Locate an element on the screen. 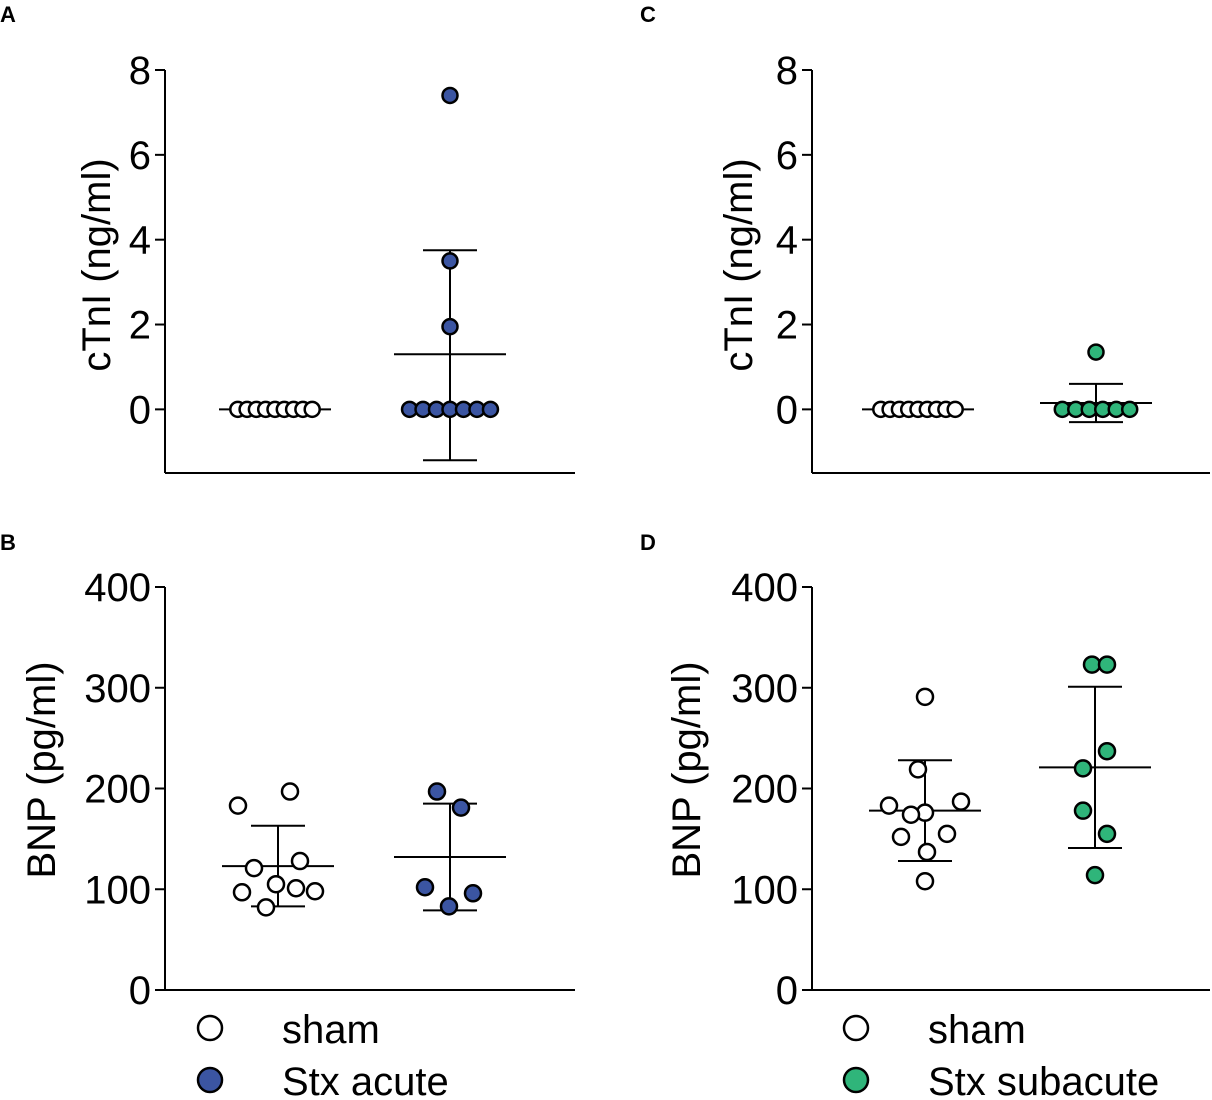 This screenshot has width=1212, height=1100. groups-c is located at coordinates (1007, 383).